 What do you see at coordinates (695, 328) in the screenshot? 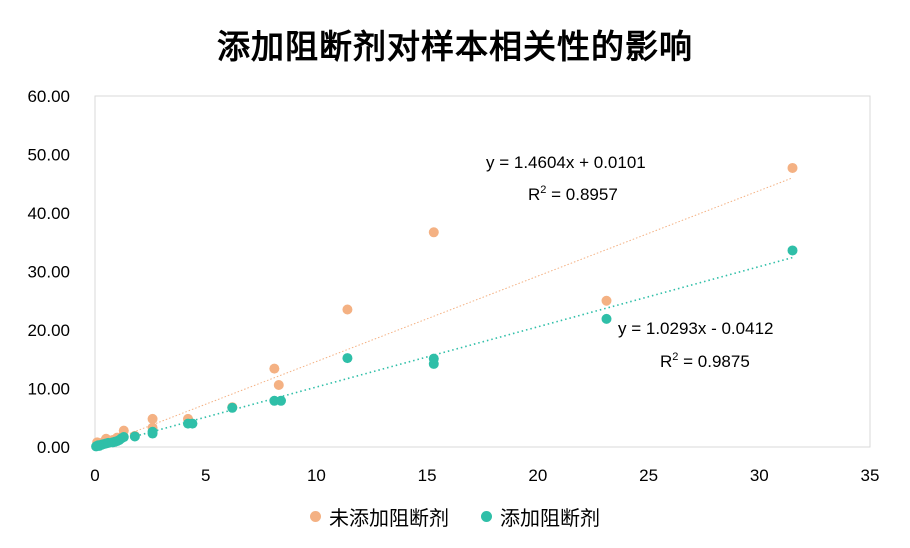
I see `trendline-equation-treated: y = 1.0293x - 0.0412` at bounding box center [695, 328].